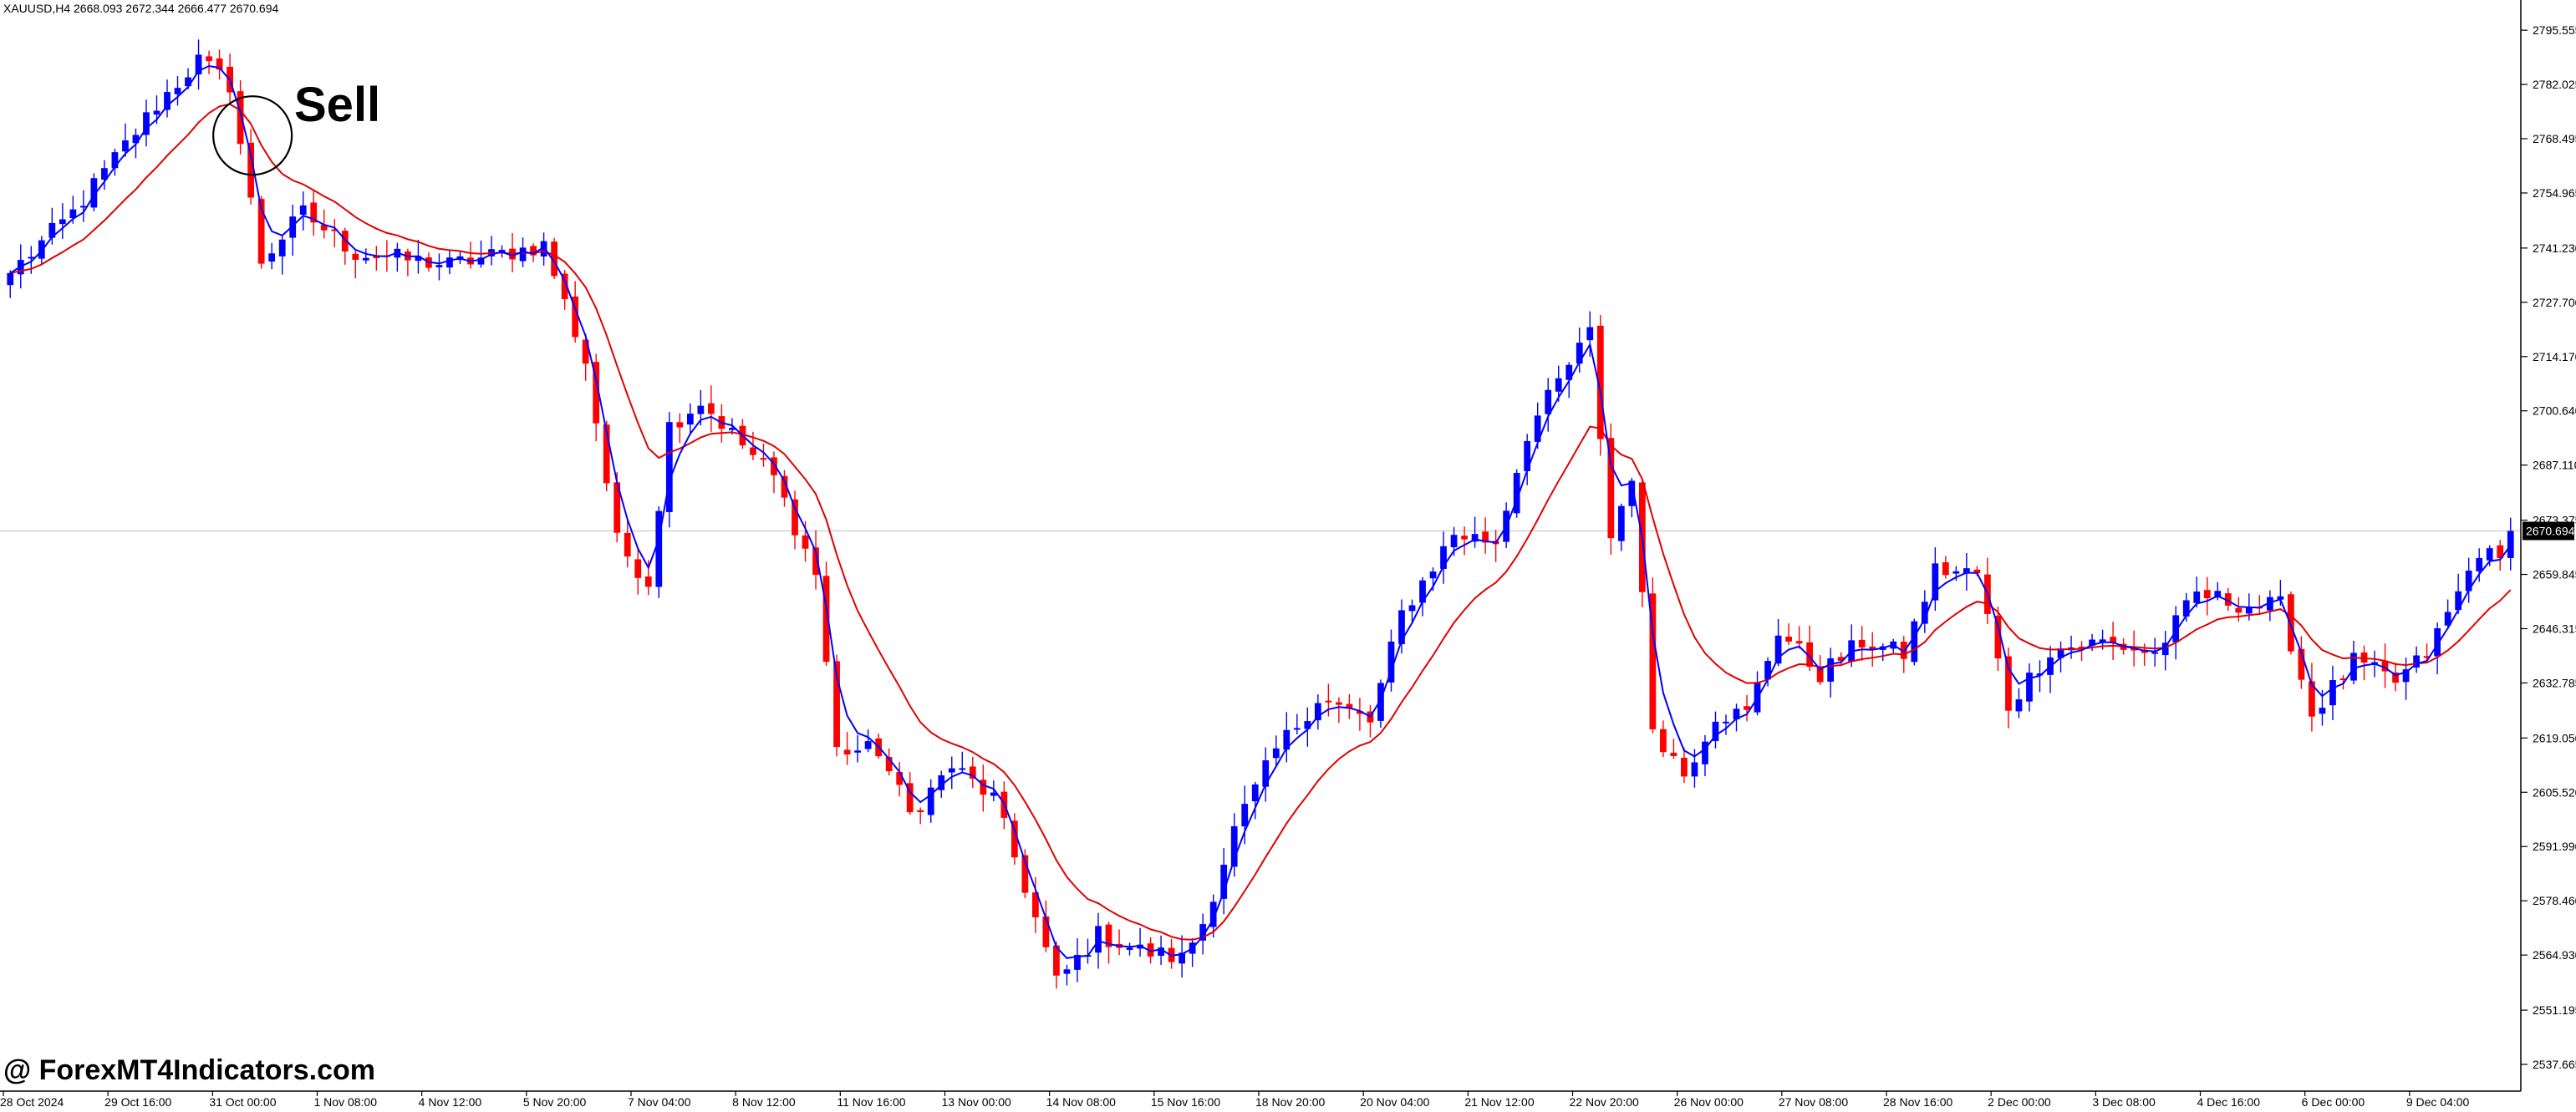 The height and width of the screenshot is (1112, 2576). What do you see at coordinates (346, 1101) in the screenshot?
I see `x-tick-label: 1 Nov 08:00` at bounding box center [346, 1101].